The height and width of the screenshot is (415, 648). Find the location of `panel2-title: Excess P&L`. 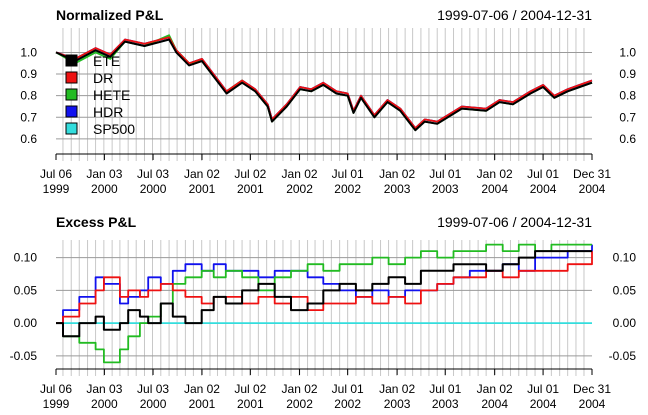

panel2-title: Excess P&L is located at coordinates (96, 222).